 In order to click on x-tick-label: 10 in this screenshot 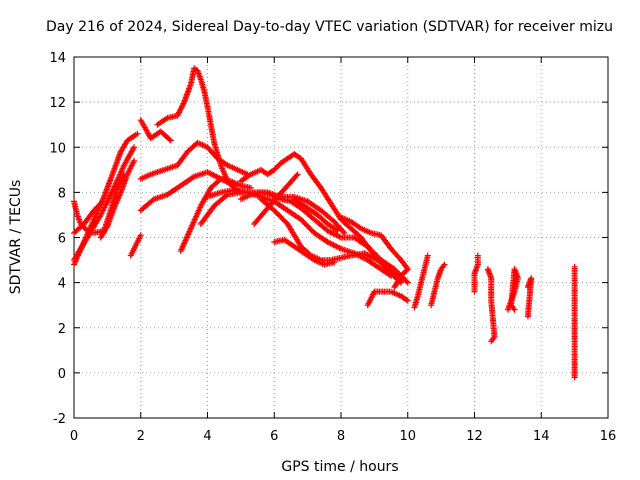, I will do `click(407, 436)`.